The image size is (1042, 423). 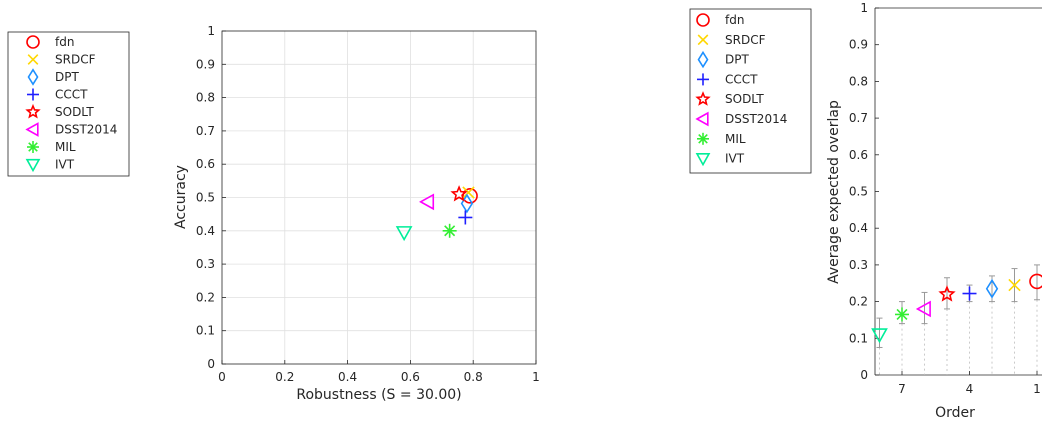 I want to click on eao-point-dpt, so click(x=992, y=288).